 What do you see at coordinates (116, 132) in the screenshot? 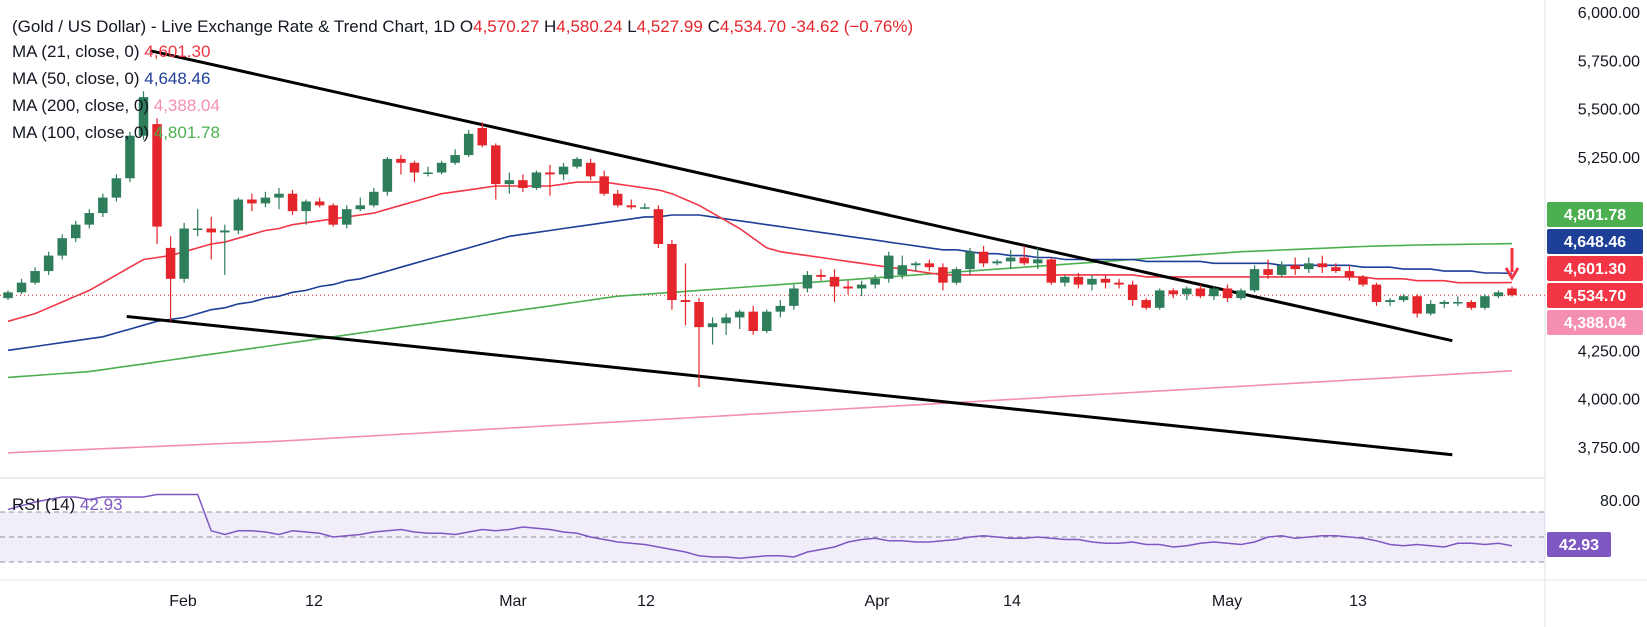
I see `ma-legend-item: MA (100, close, 0) 4,801.78` at bounding box center [116, 132].